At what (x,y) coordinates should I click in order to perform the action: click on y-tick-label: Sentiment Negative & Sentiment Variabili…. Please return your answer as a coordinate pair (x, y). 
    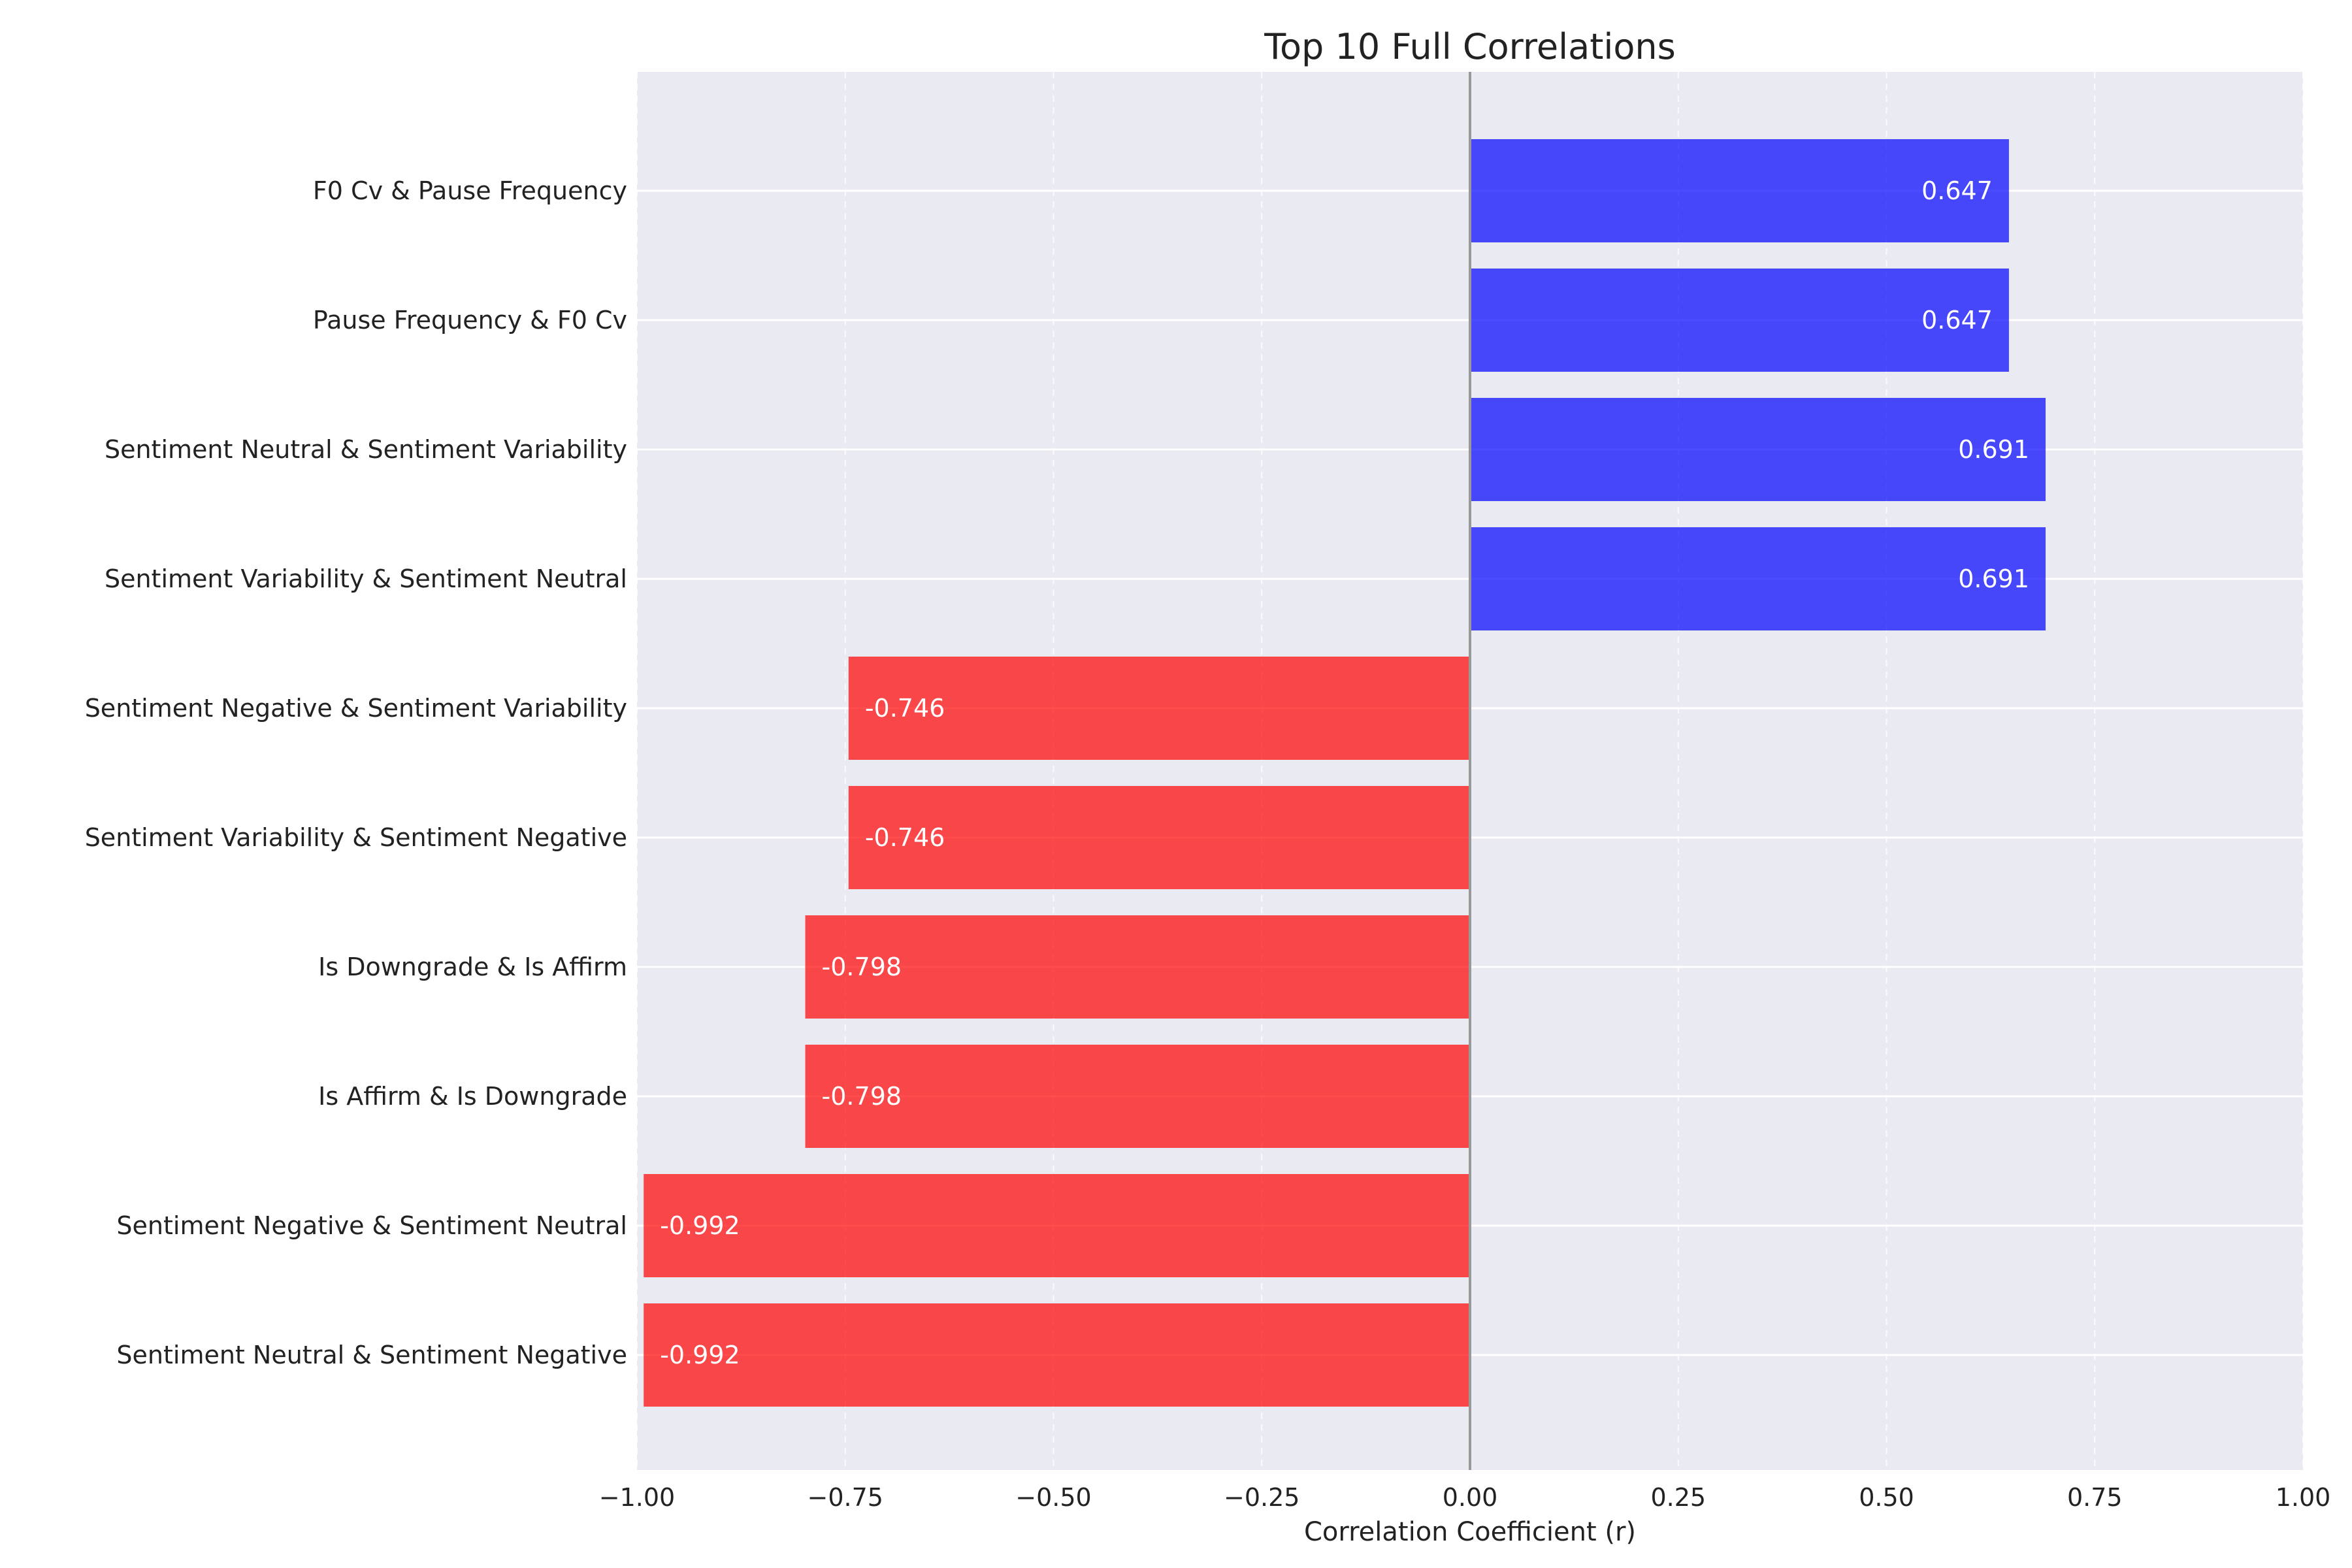
    Looking at the image, I should click on (356, 708).